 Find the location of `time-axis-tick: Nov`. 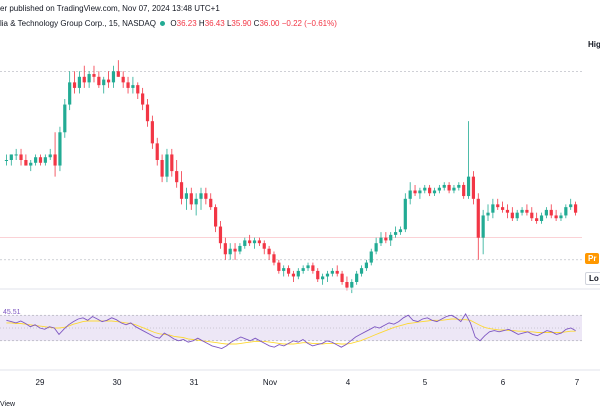

time-axis-tick: Nov is located at coordinates (270, 382).